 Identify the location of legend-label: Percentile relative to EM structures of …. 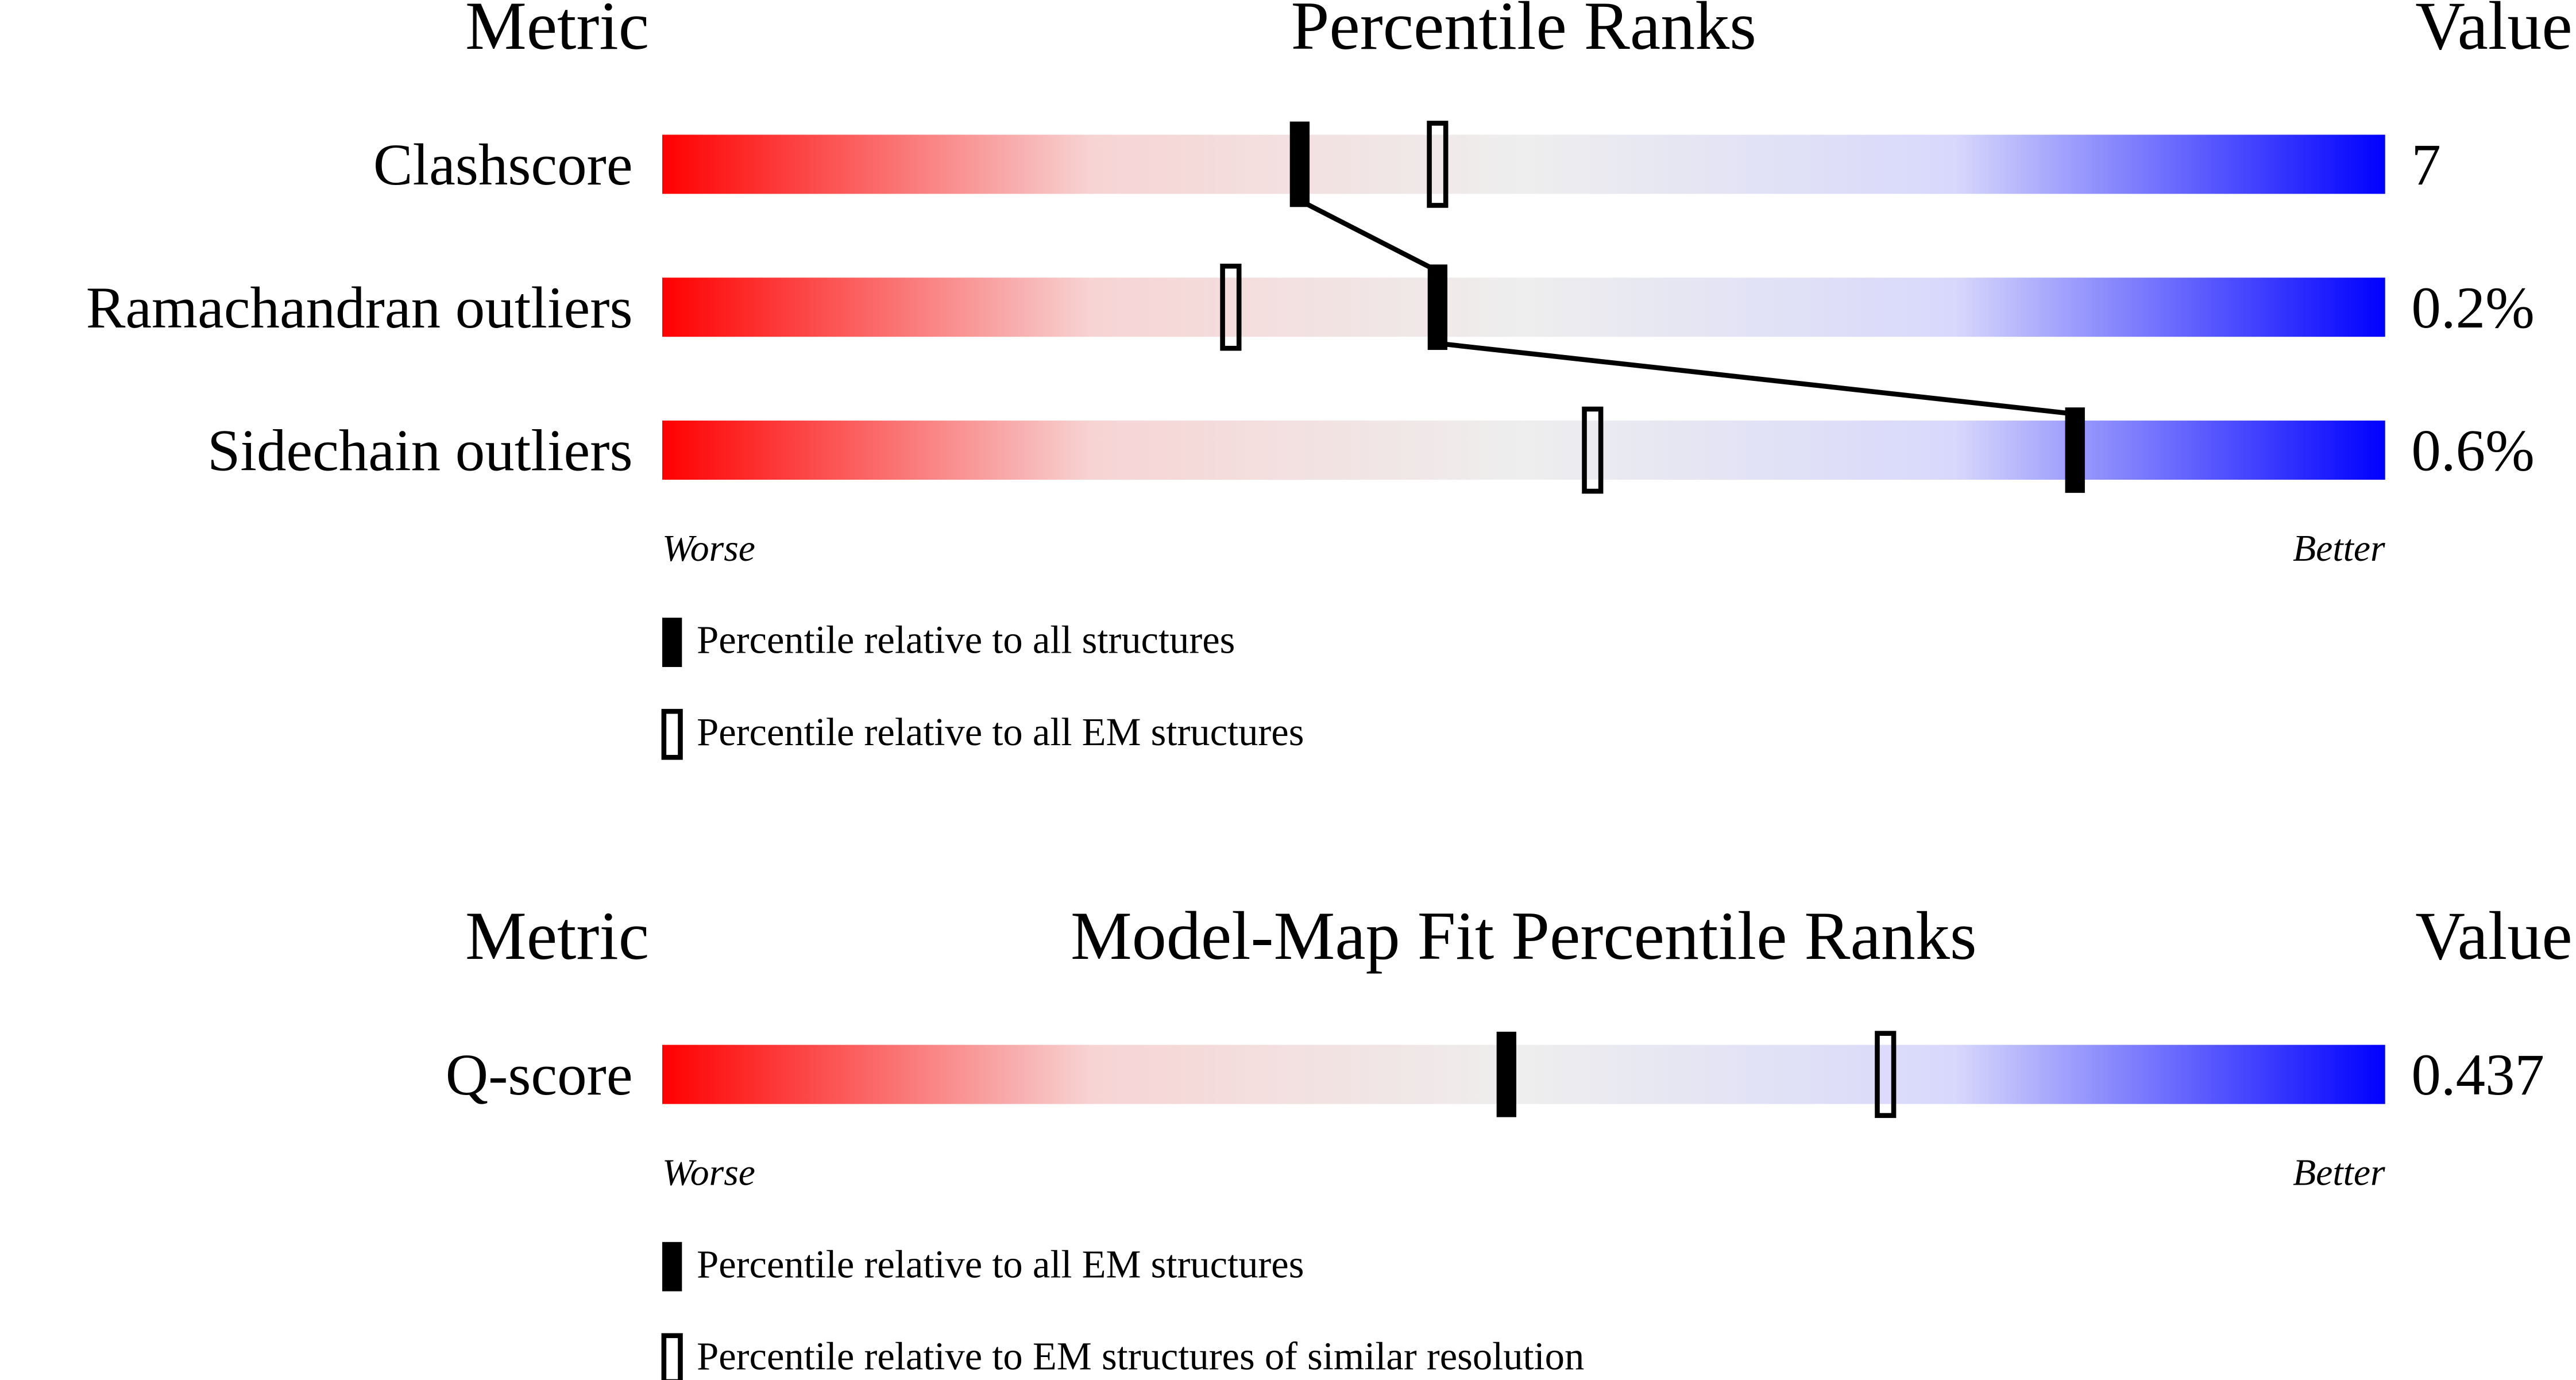
(1140, 1356).